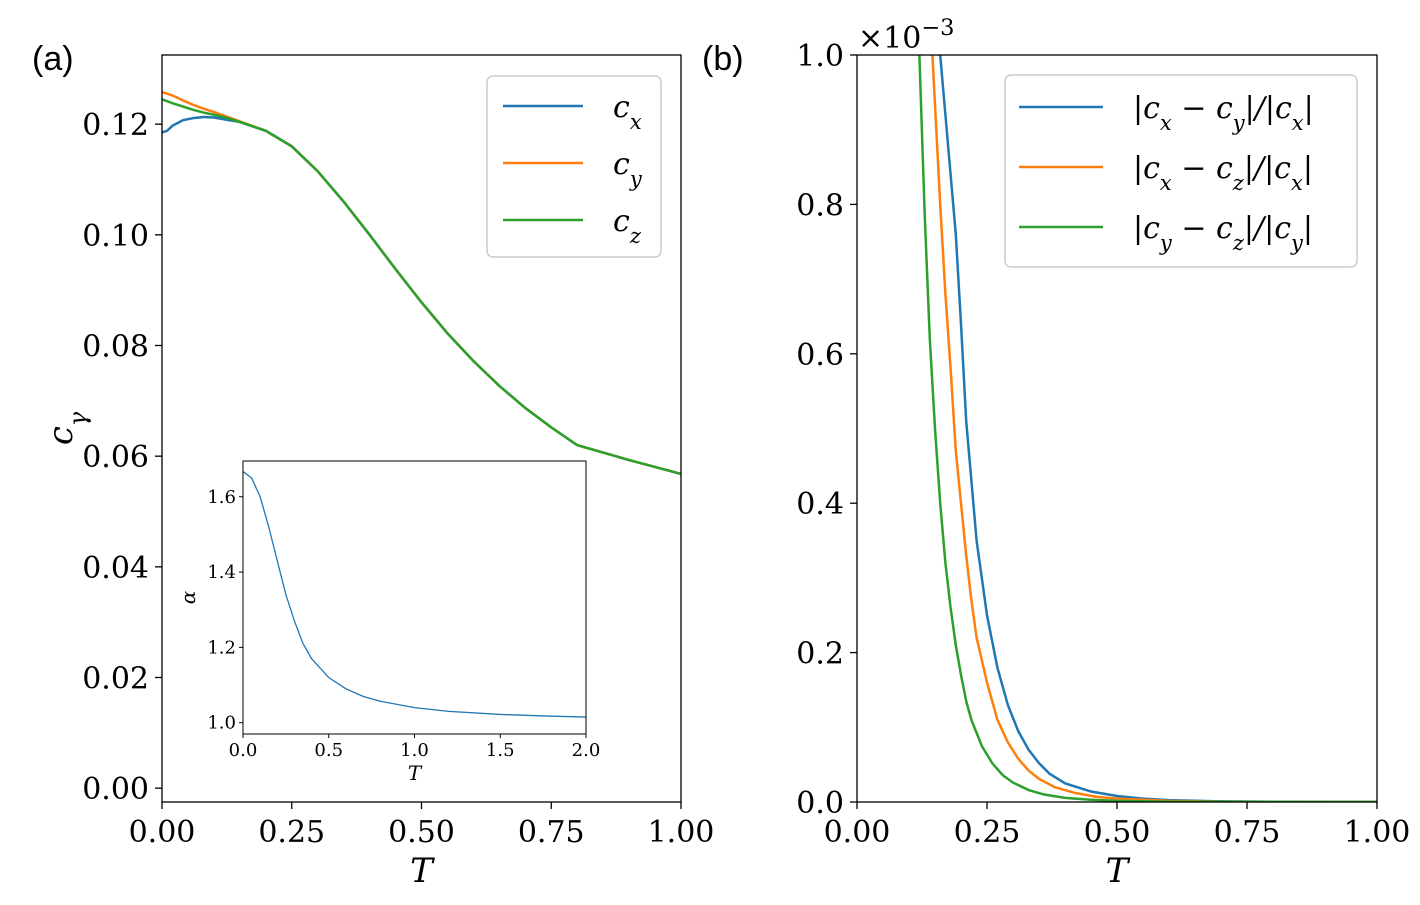 Image resolution: width=1420 pixels, height=905 pixels. Describe the element at coordinates (1247, 832) in the screenshot. I see `x-tick-label-b-3: 0.75` at that location.